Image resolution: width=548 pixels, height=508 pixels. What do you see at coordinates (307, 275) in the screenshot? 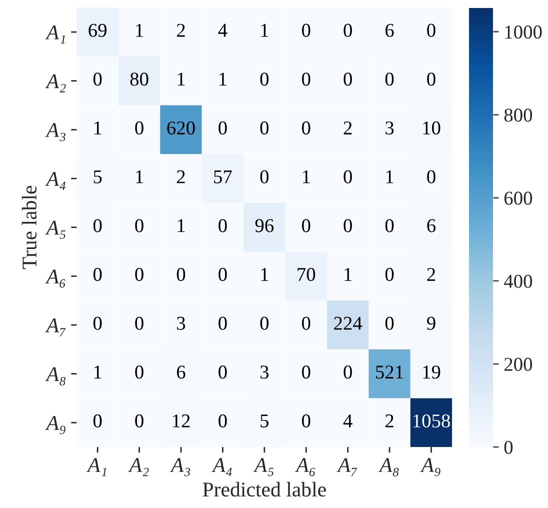
I see `data-label: 70` at bounding box center [307, 275].